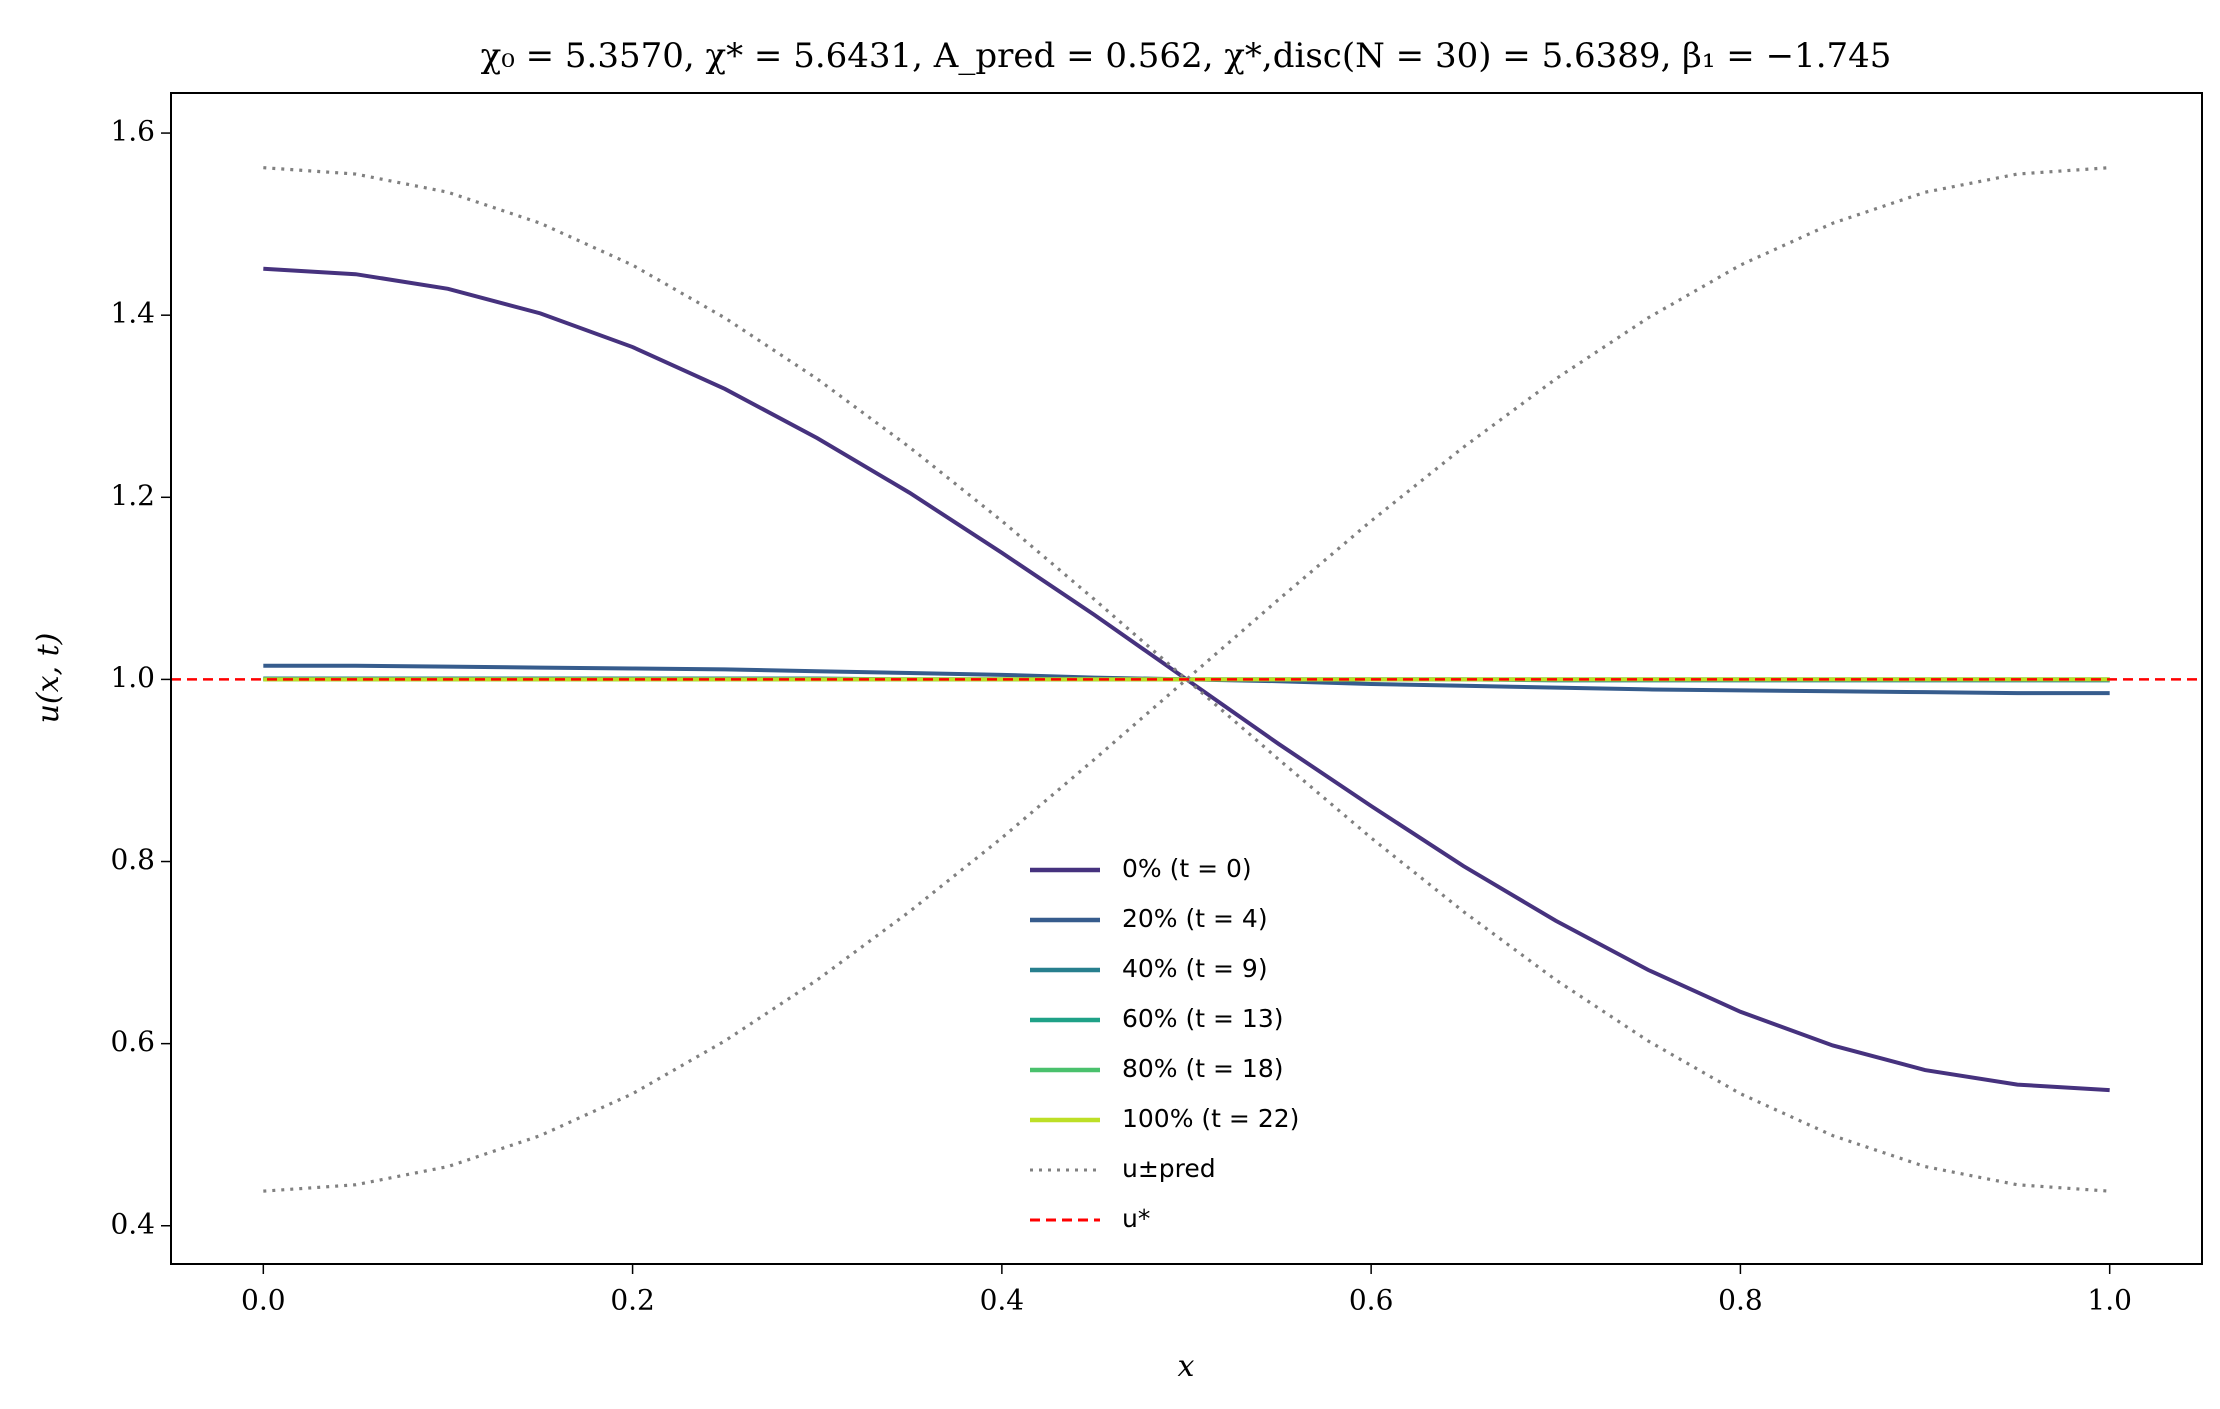 The image size is (2220, 1409). I want to click on y-tick-label: 1.4, so click(132, 313).